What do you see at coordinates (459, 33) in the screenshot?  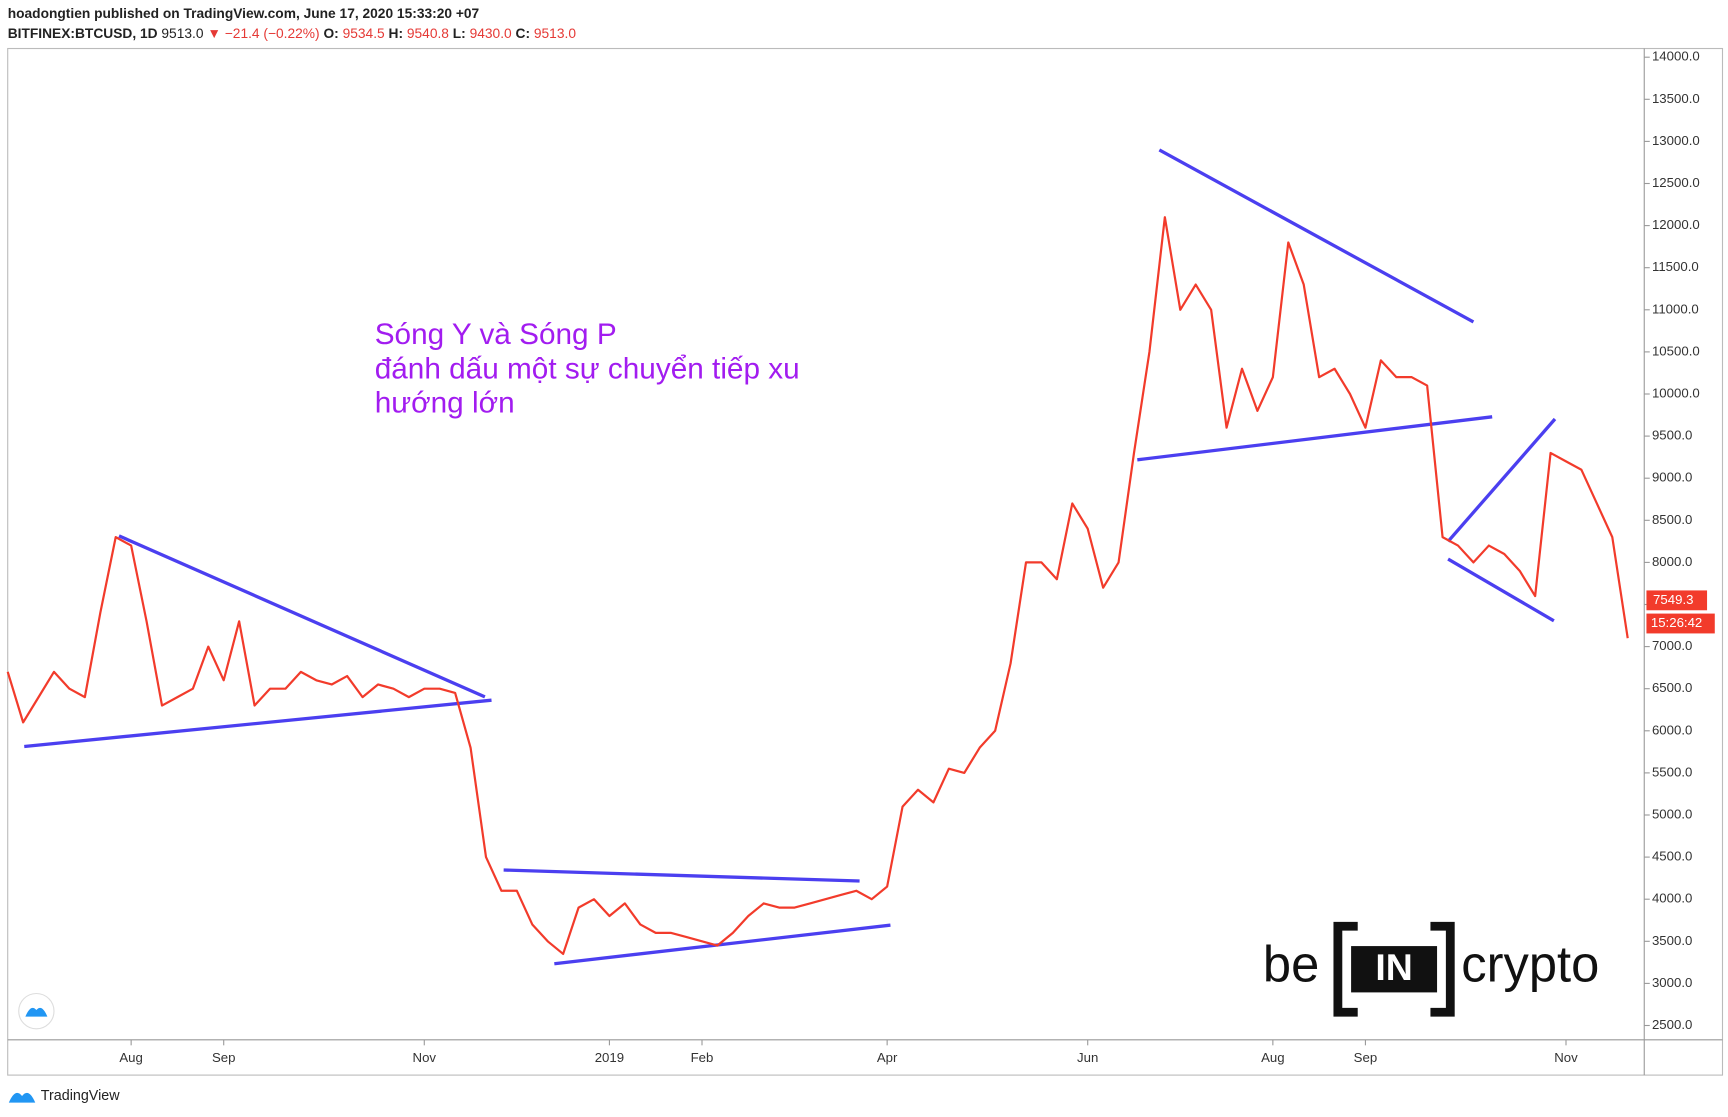 I see `ohlc-label: L:` at bounding box center [459, 33].